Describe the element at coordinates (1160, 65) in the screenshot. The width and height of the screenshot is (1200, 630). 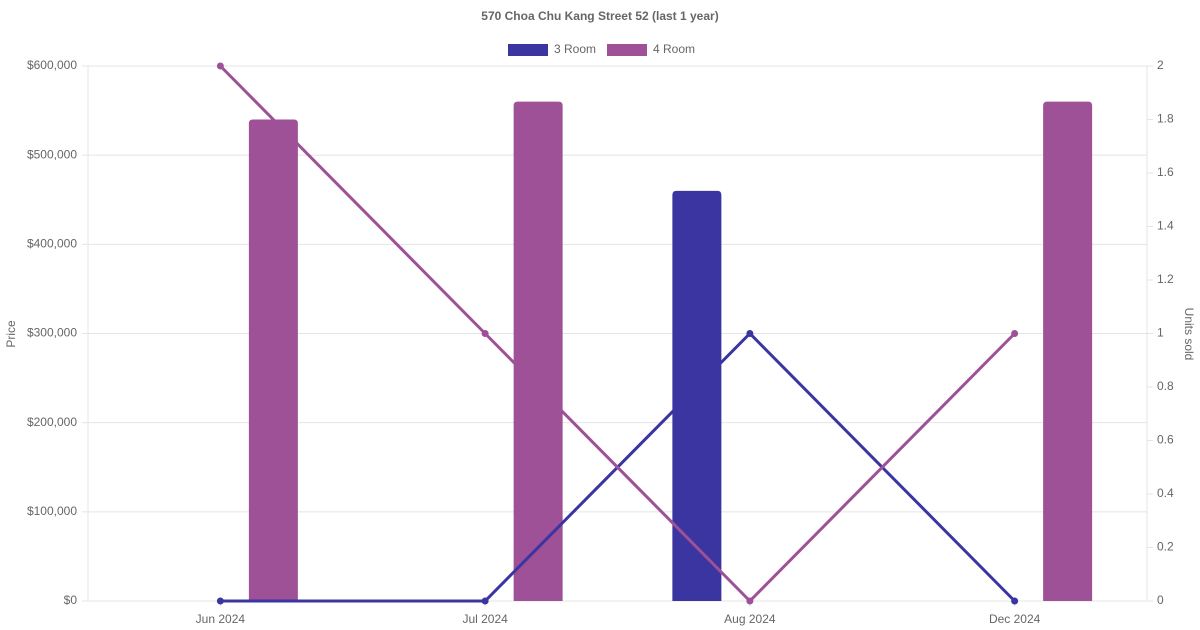
I see `y2-tick-label: 2` at that location.